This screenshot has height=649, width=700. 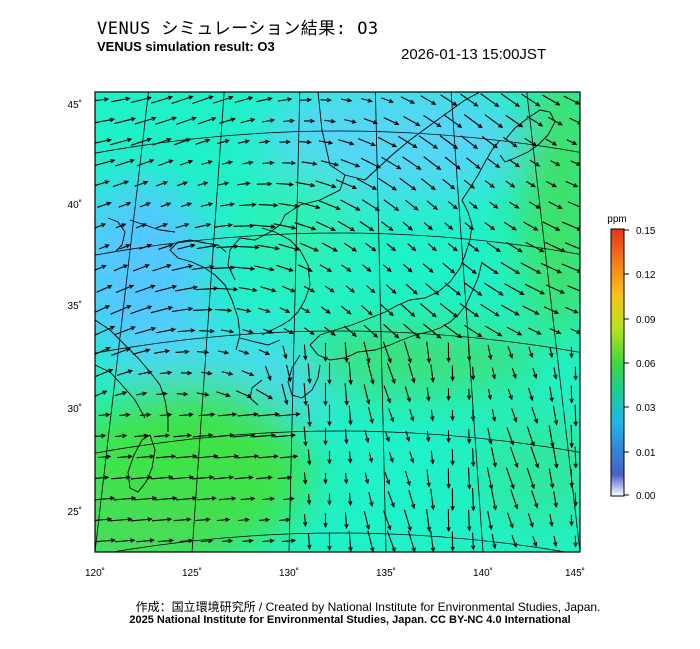 What do you see at coordinates (646, 364) in the screenshot?
I see `colorbar-tick-label: 0.06` at bounding box center [646, 364].